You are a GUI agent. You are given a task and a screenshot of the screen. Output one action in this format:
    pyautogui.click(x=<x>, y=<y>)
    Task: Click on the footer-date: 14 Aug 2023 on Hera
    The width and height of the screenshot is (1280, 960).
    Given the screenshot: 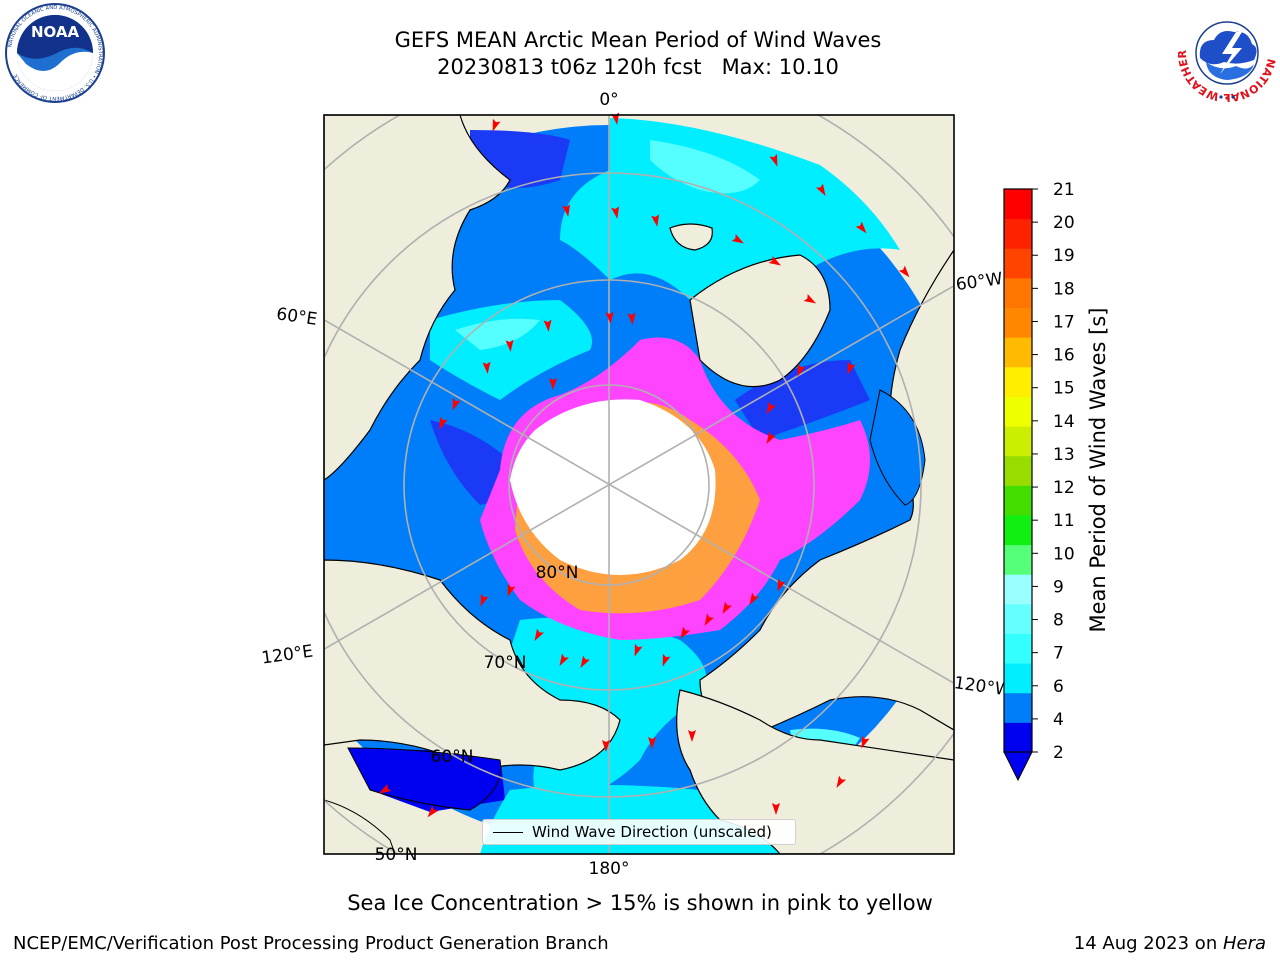 What is the action you would take?
    pyautogui.click(x=1170, y=943)
    